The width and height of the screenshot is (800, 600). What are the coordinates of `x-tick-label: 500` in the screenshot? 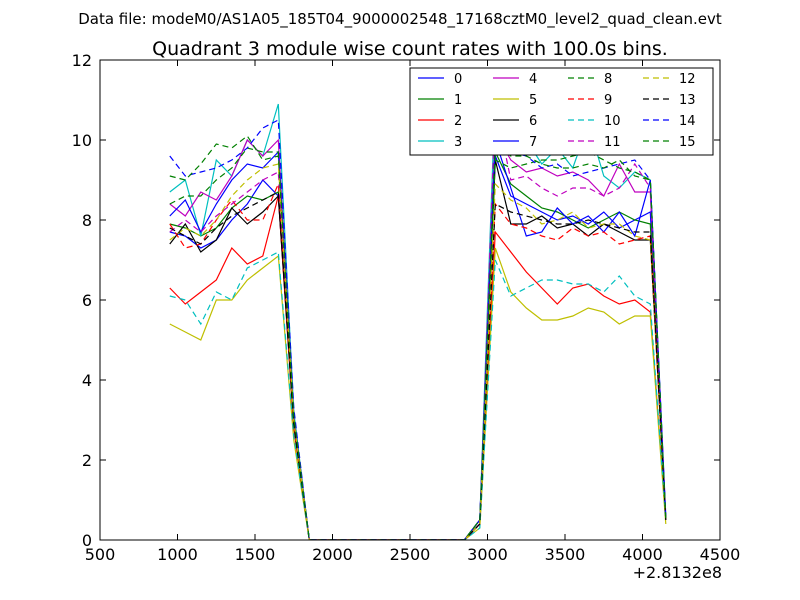 It's located at (100, 554).